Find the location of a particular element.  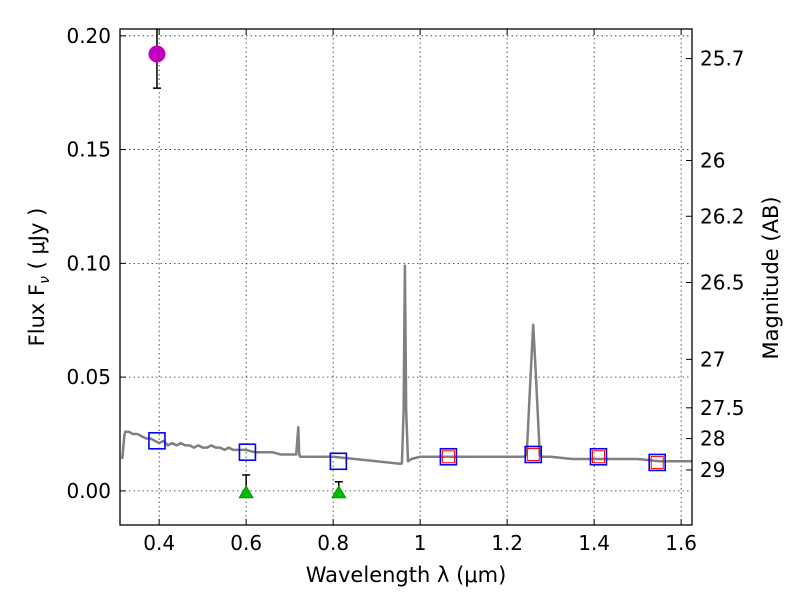

y-axis-label-unit: ( μJy ) is located at coordinates (37, 242).